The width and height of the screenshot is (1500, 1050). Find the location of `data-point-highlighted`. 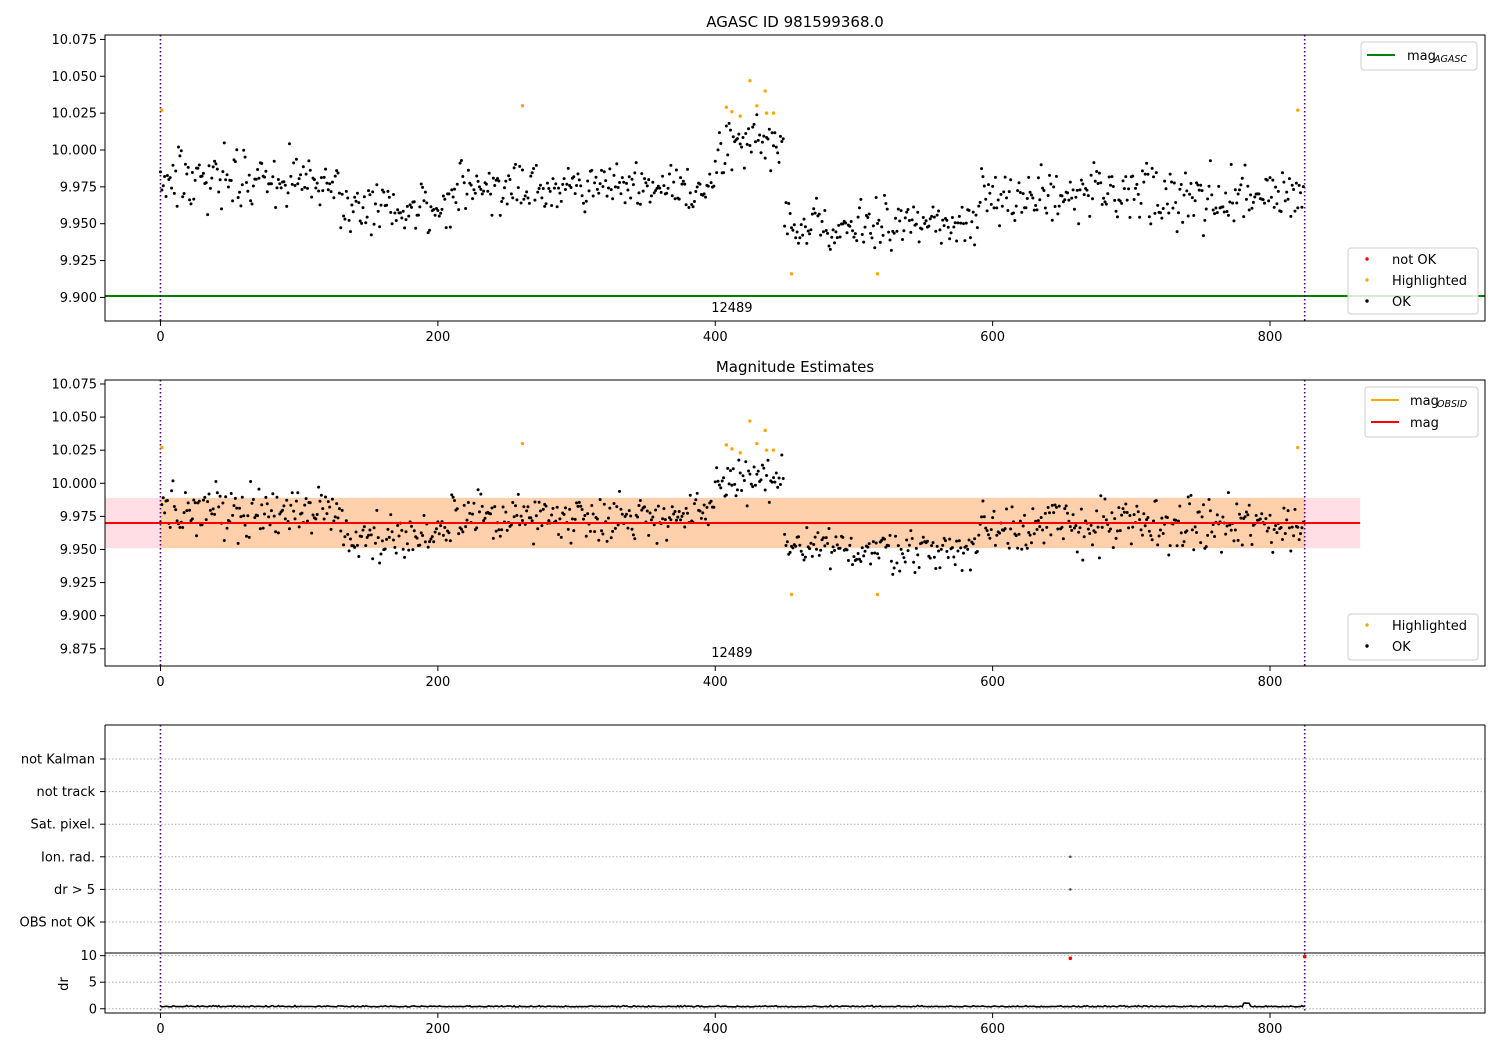

data-point-highlighted is located at coordinates (757, 106).